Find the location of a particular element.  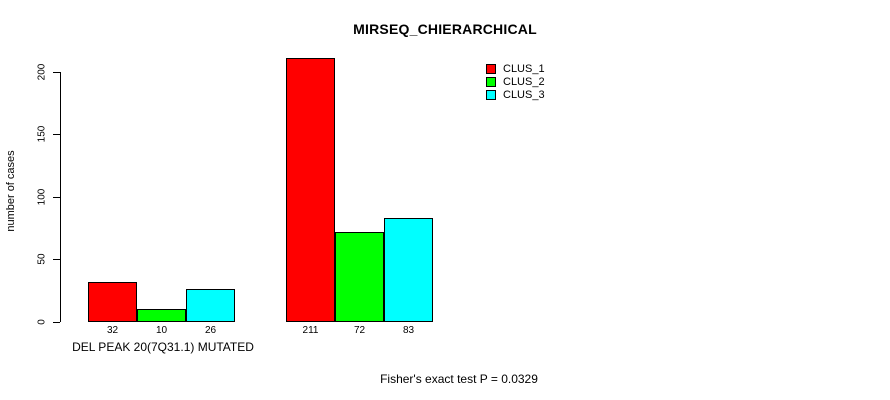

y-tick-label: 50 is located at coordinates (42, 259).